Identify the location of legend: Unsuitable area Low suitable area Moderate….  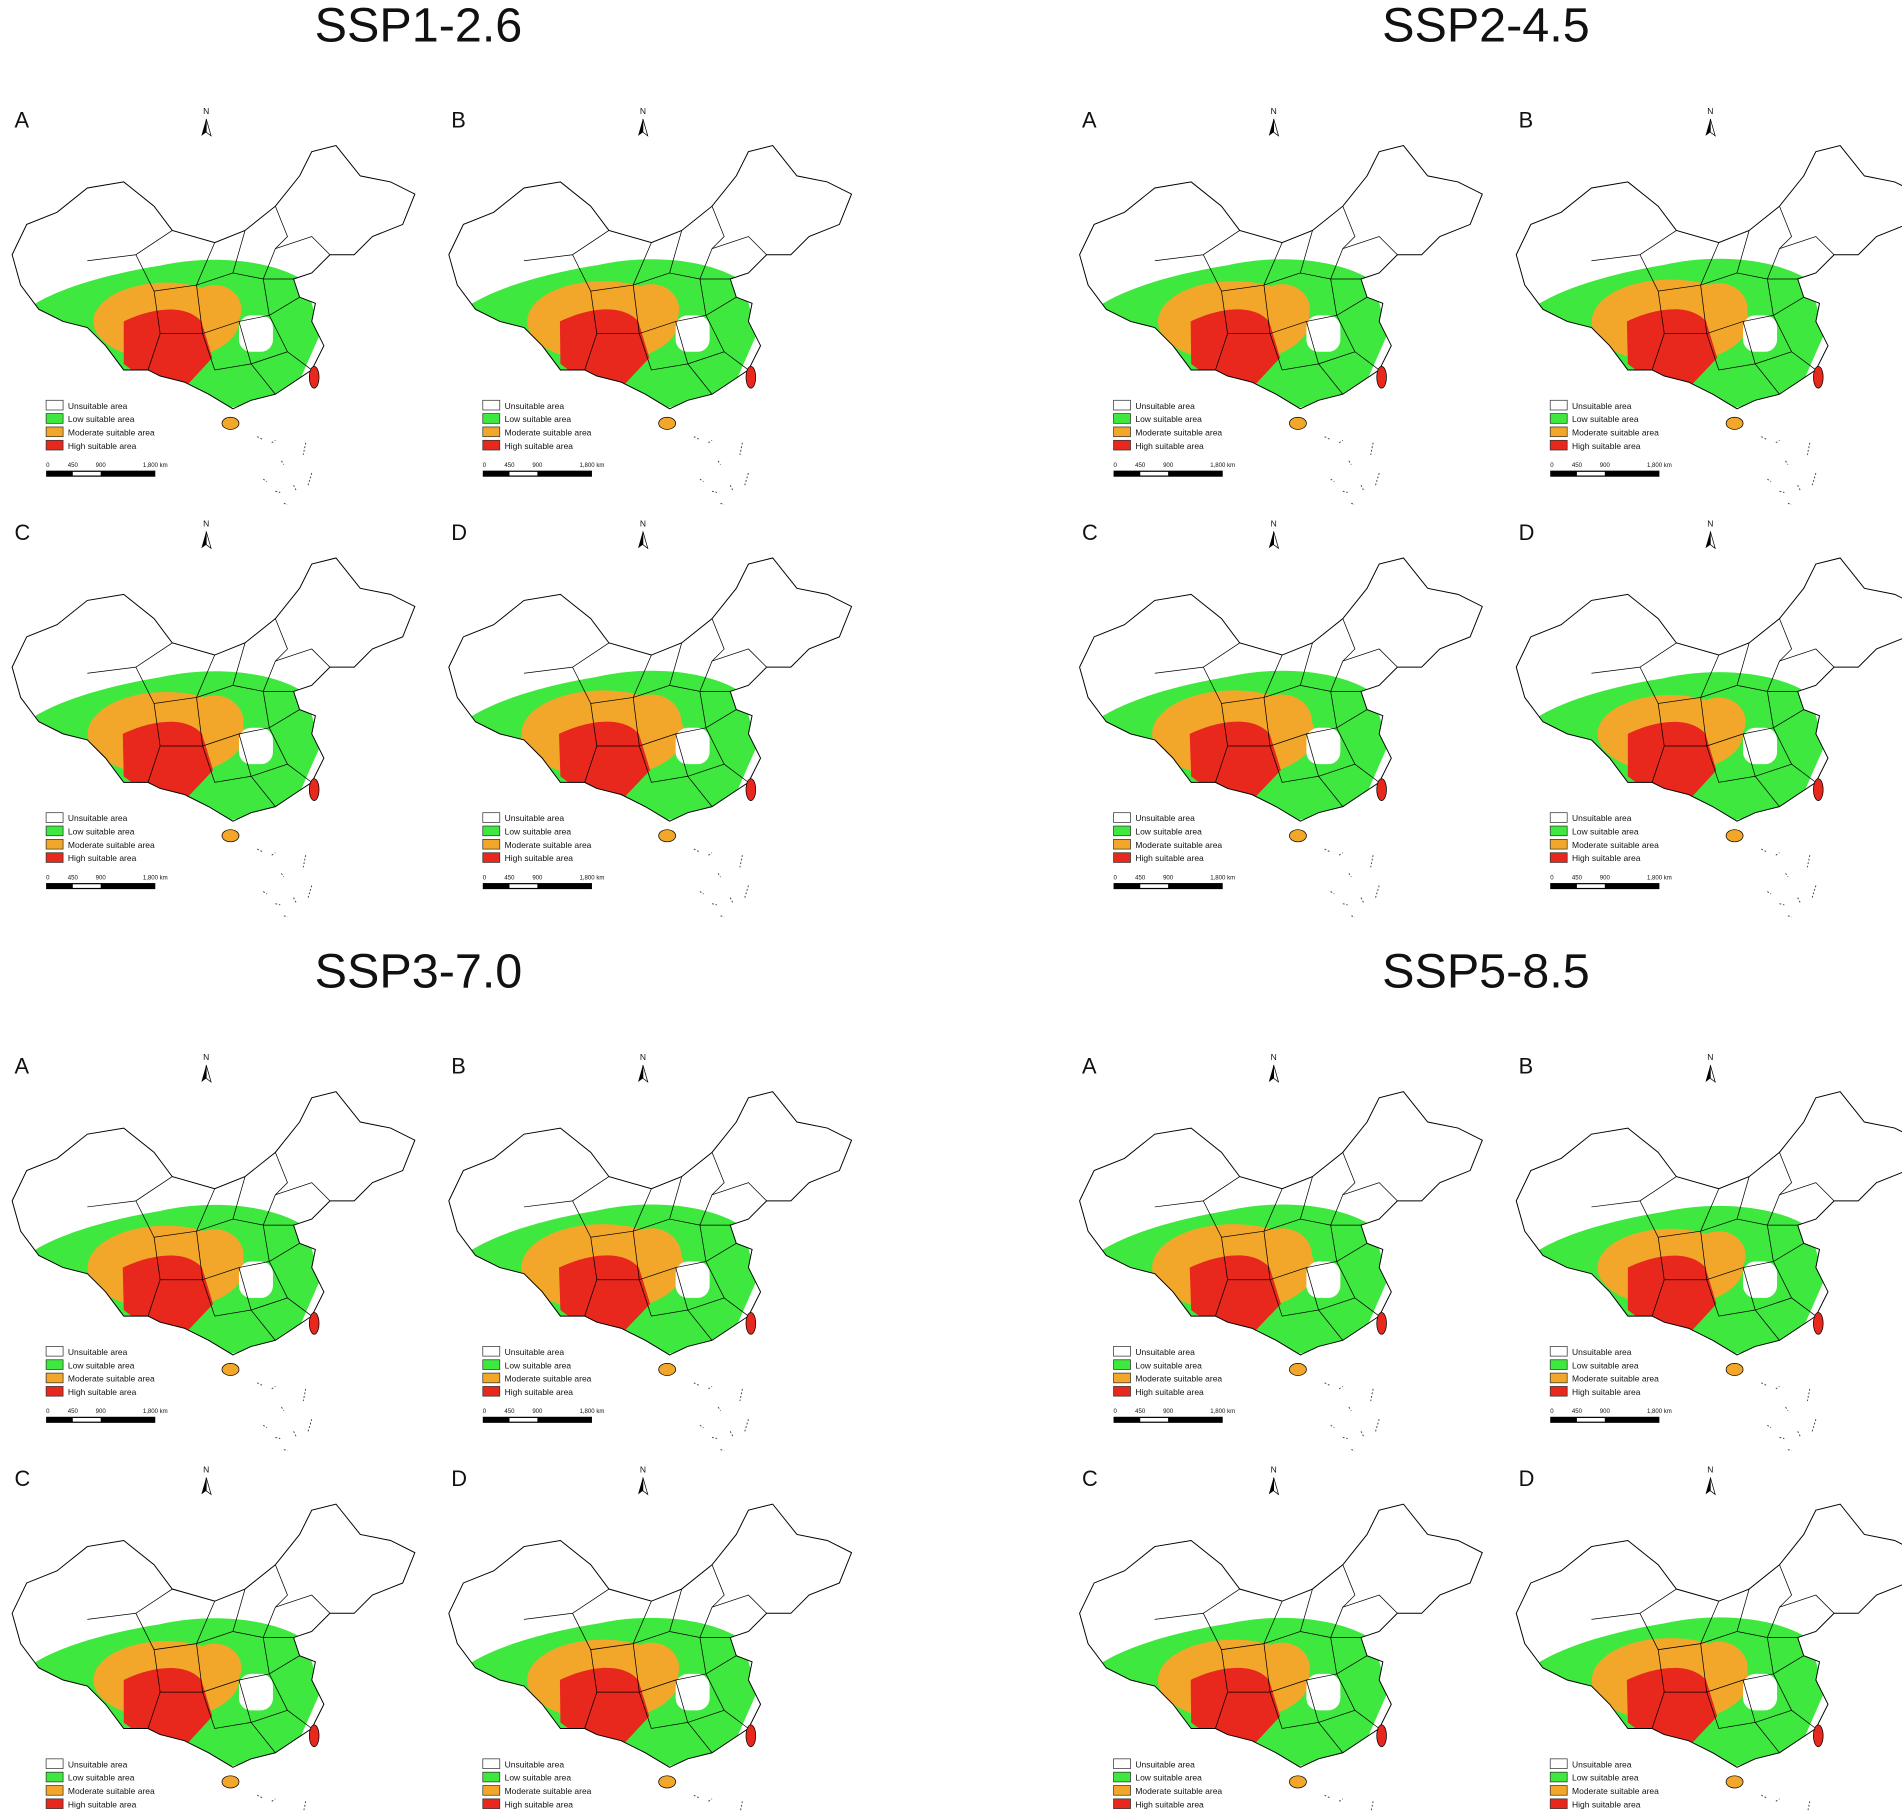
(1604, 1371).